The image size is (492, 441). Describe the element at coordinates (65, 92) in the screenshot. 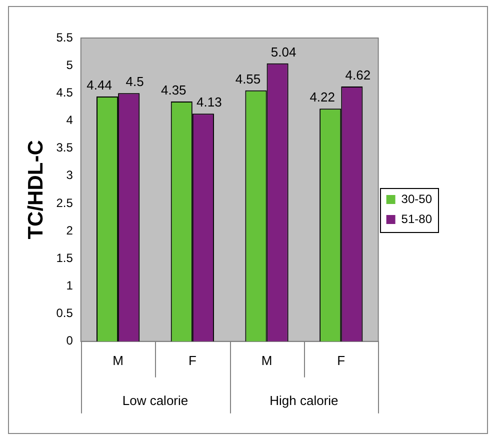

I see `y-tick-label: 4.5` at that location.